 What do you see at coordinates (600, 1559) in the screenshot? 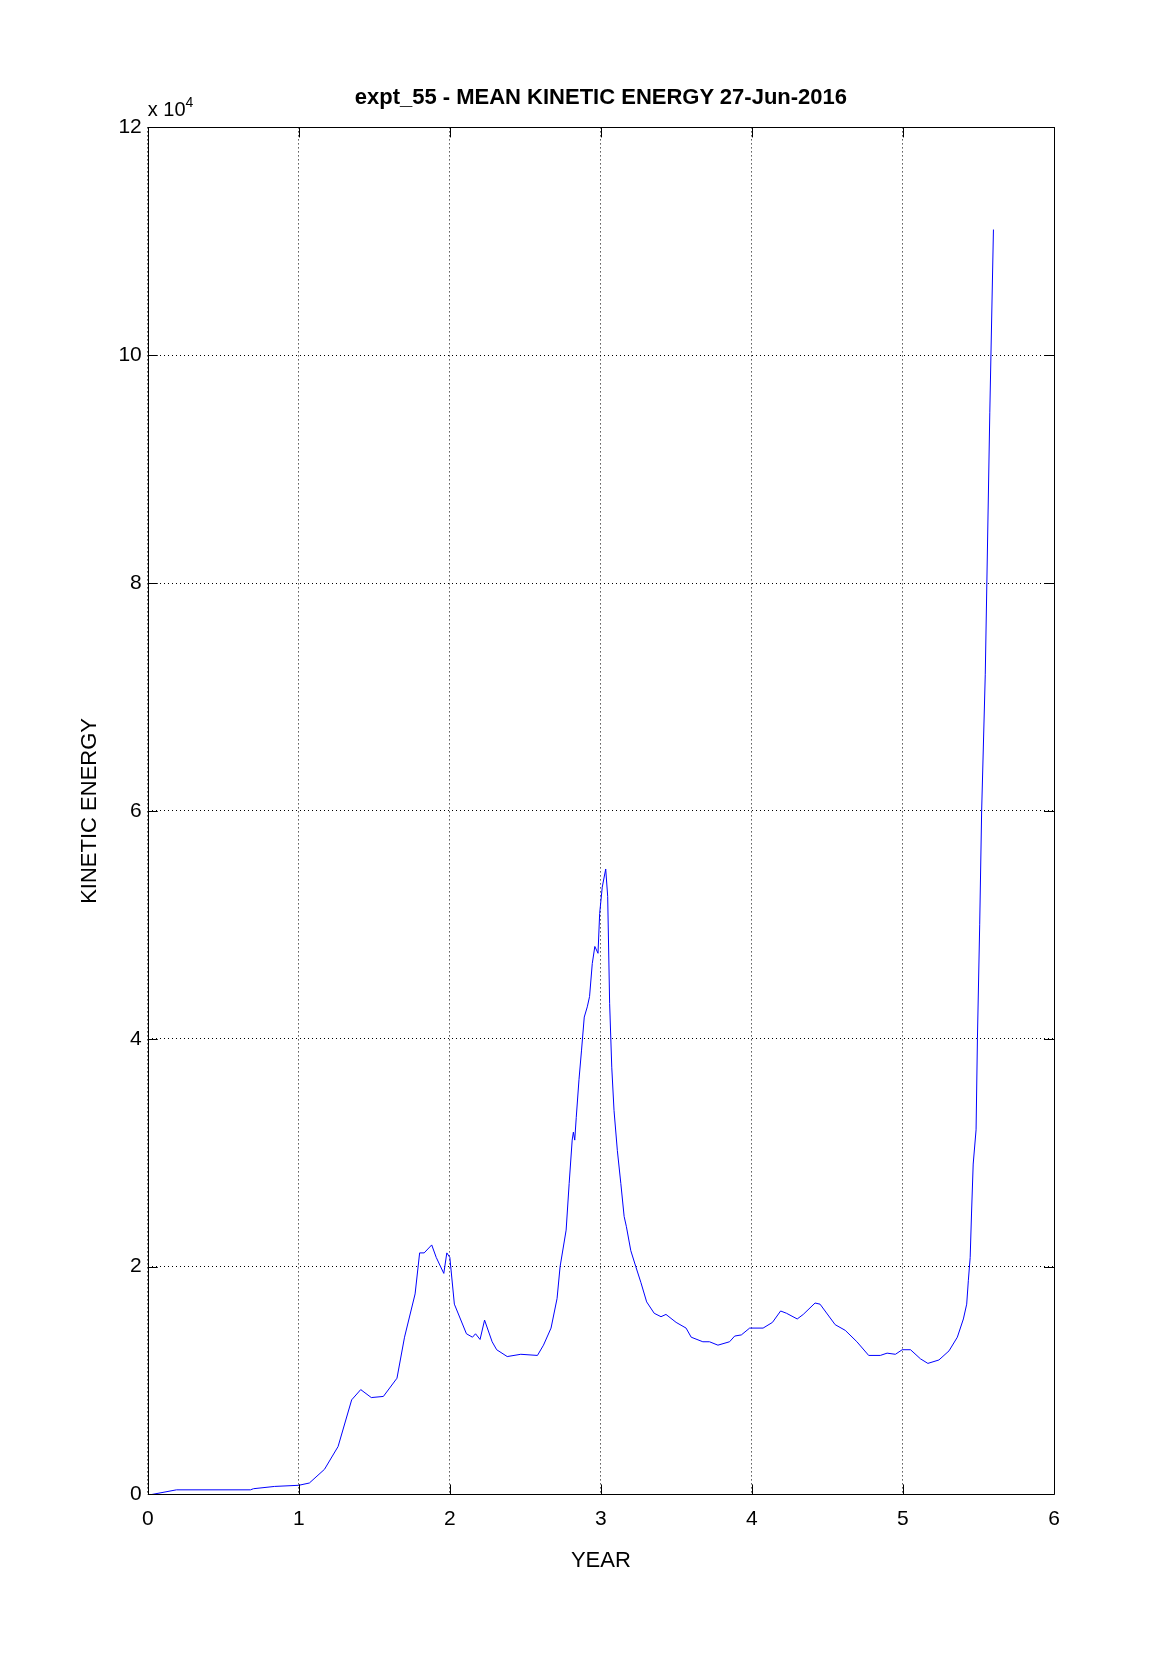
I see `x-axis-title: YEAR` at bounding box center [600, 1559].